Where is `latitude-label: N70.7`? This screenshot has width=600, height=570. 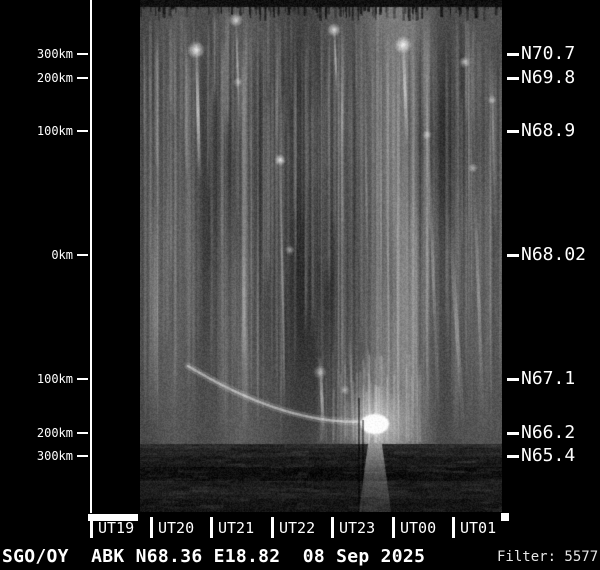
latitude-label: N70.7 is located at coordinates (548, 53).